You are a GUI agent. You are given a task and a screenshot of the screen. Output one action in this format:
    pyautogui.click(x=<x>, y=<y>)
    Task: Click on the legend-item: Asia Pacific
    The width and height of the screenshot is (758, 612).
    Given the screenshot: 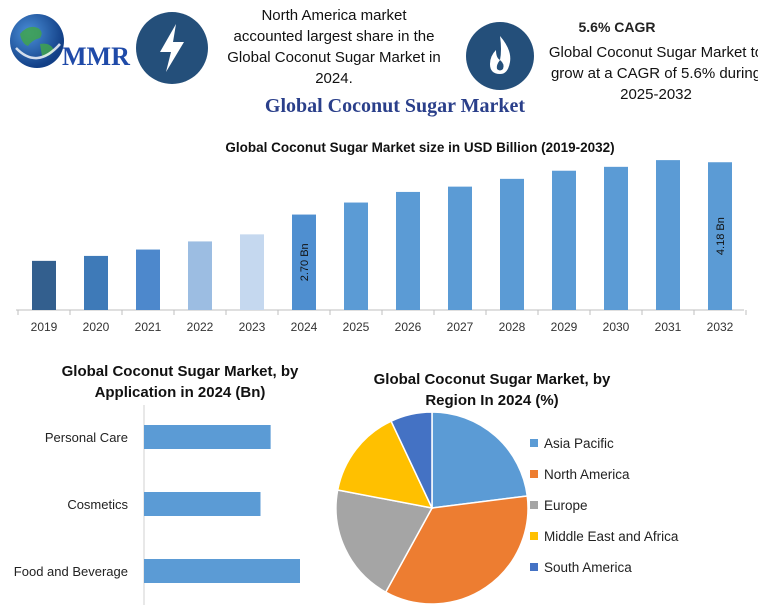 What is the action you would take?
    pyautogui.click(x=604, y=443)
    